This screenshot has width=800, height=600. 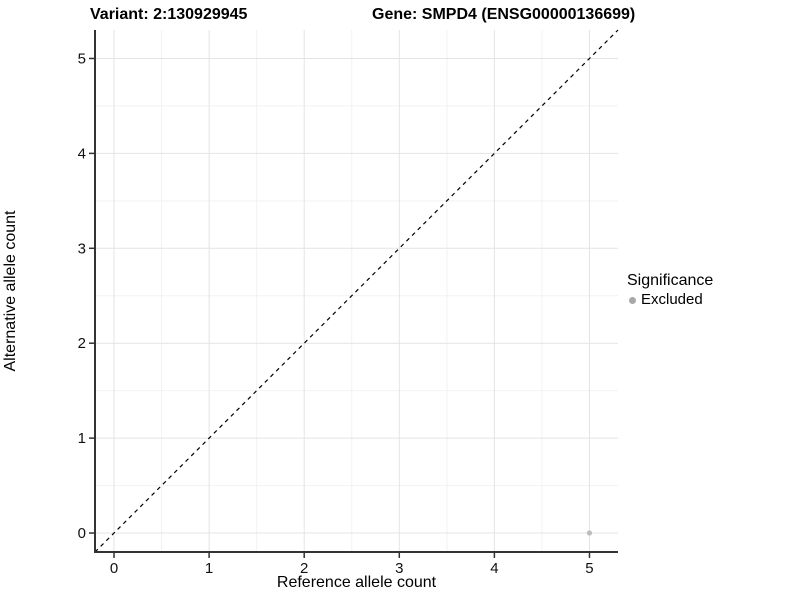 What do you see at coordinates (589, 568) in the screenshot?
I see `x-tick-label: 5` at bounding box center [589, 568].